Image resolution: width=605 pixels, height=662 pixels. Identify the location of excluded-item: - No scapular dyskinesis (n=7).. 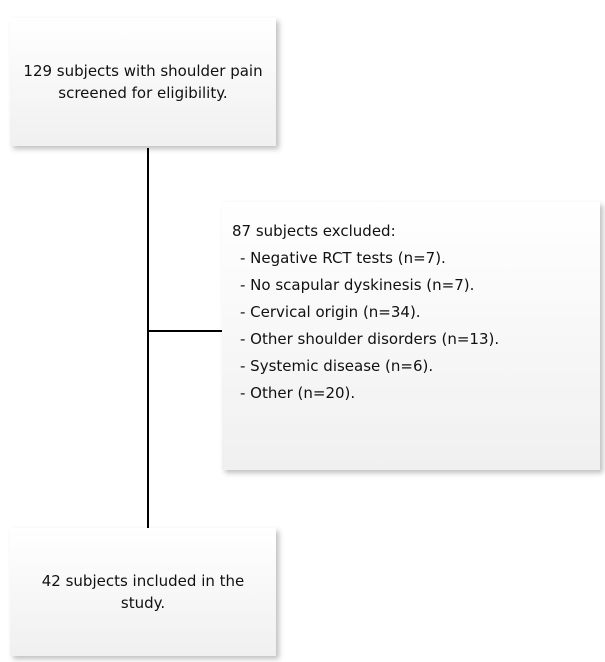
(357, 285).